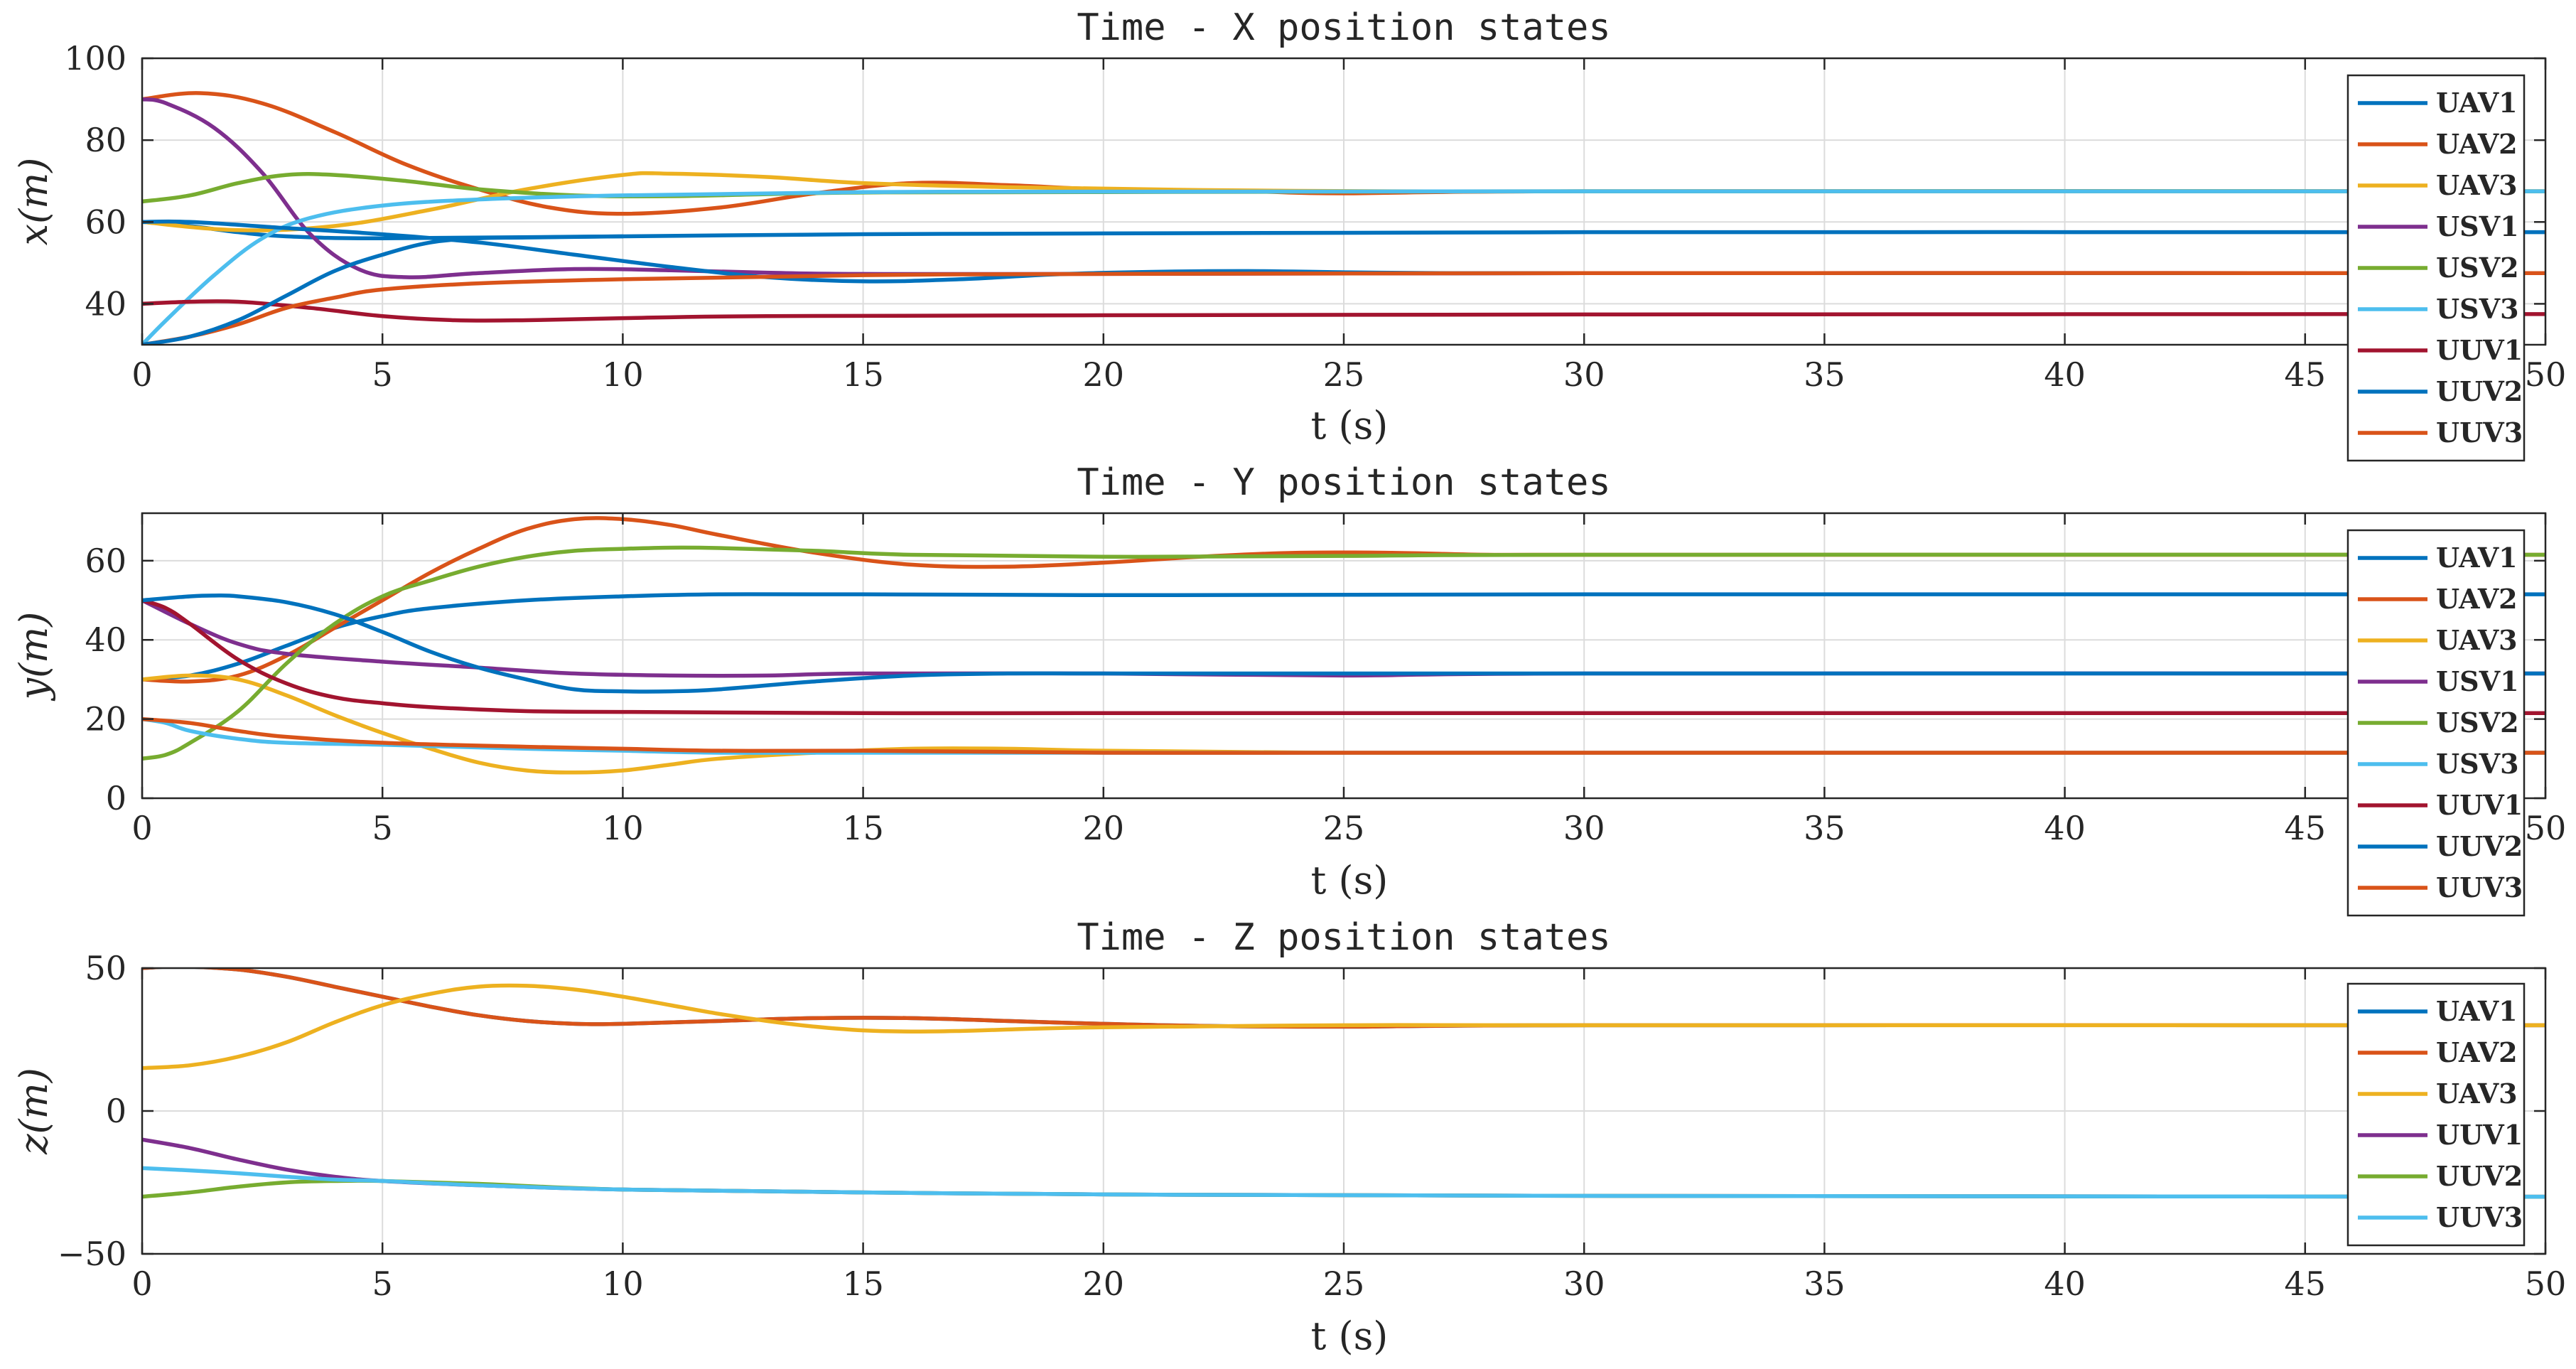 This screenshot has width=2576, height=1369. I want to click on series-line-uav1, so click(1344, 637).